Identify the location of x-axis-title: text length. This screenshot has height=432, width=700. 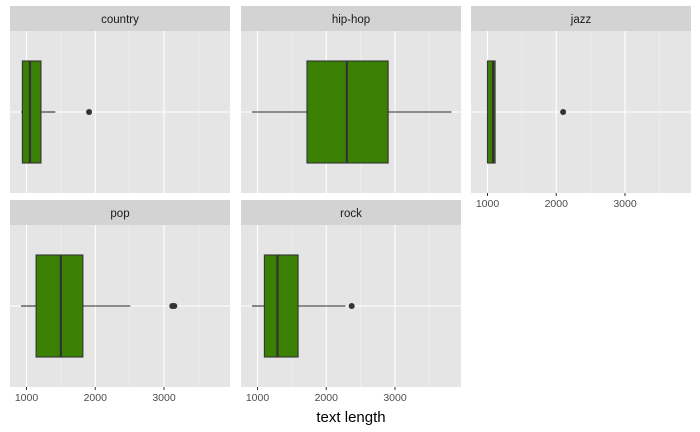
(350, 417).